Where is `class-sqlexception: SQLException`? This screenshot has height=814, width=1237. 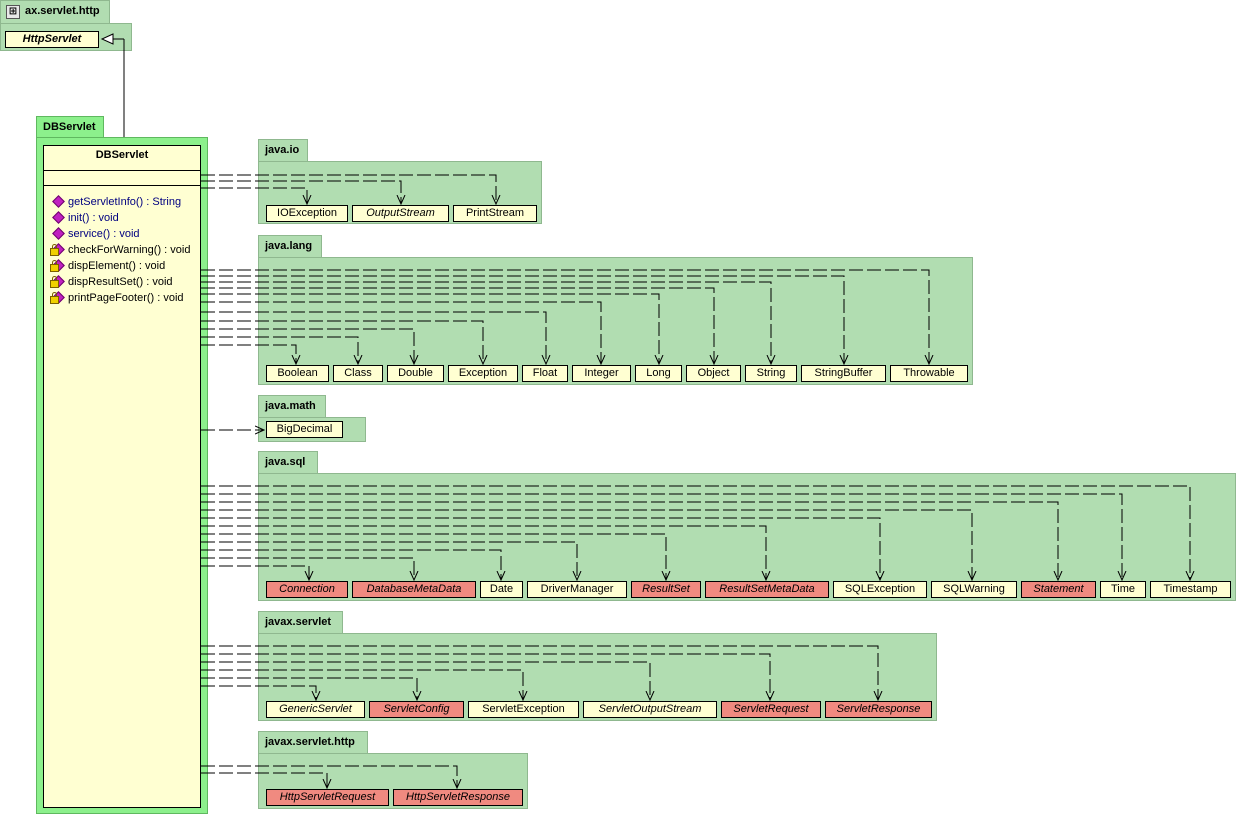
class-sqlexception: SQLException is located at coordinates (880, 589).